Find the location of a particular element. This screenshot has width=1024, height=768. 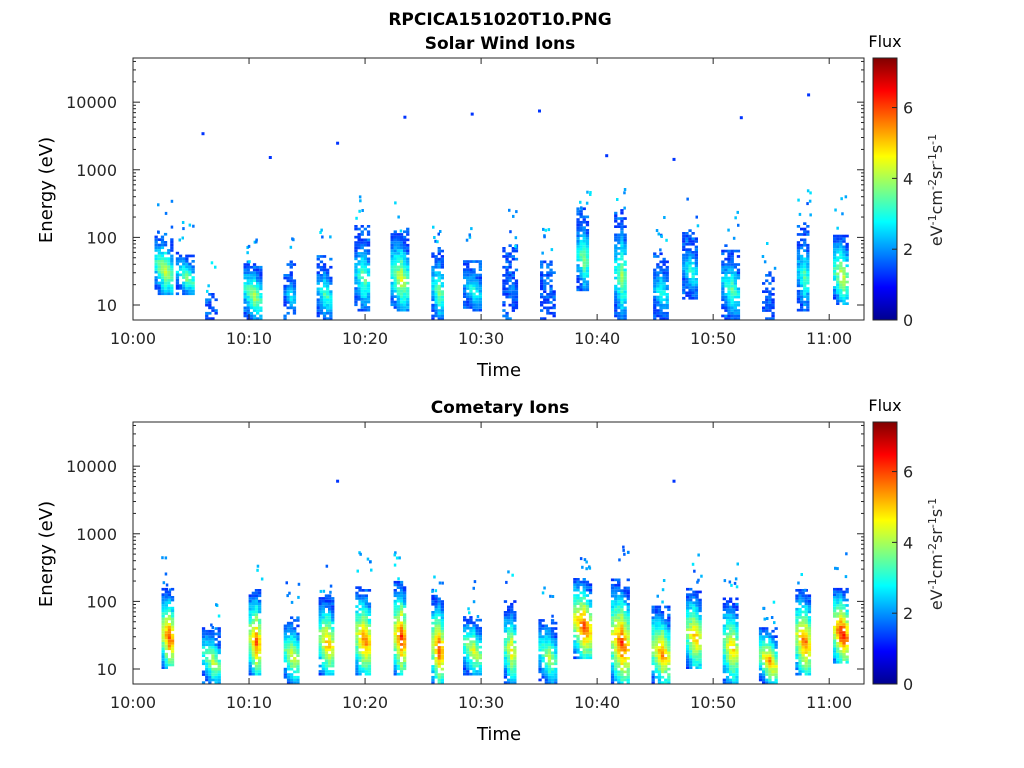

cometary-colorbar-unit: eV-1cm-2sr-1s-1 is located at coordinates (936, 554).